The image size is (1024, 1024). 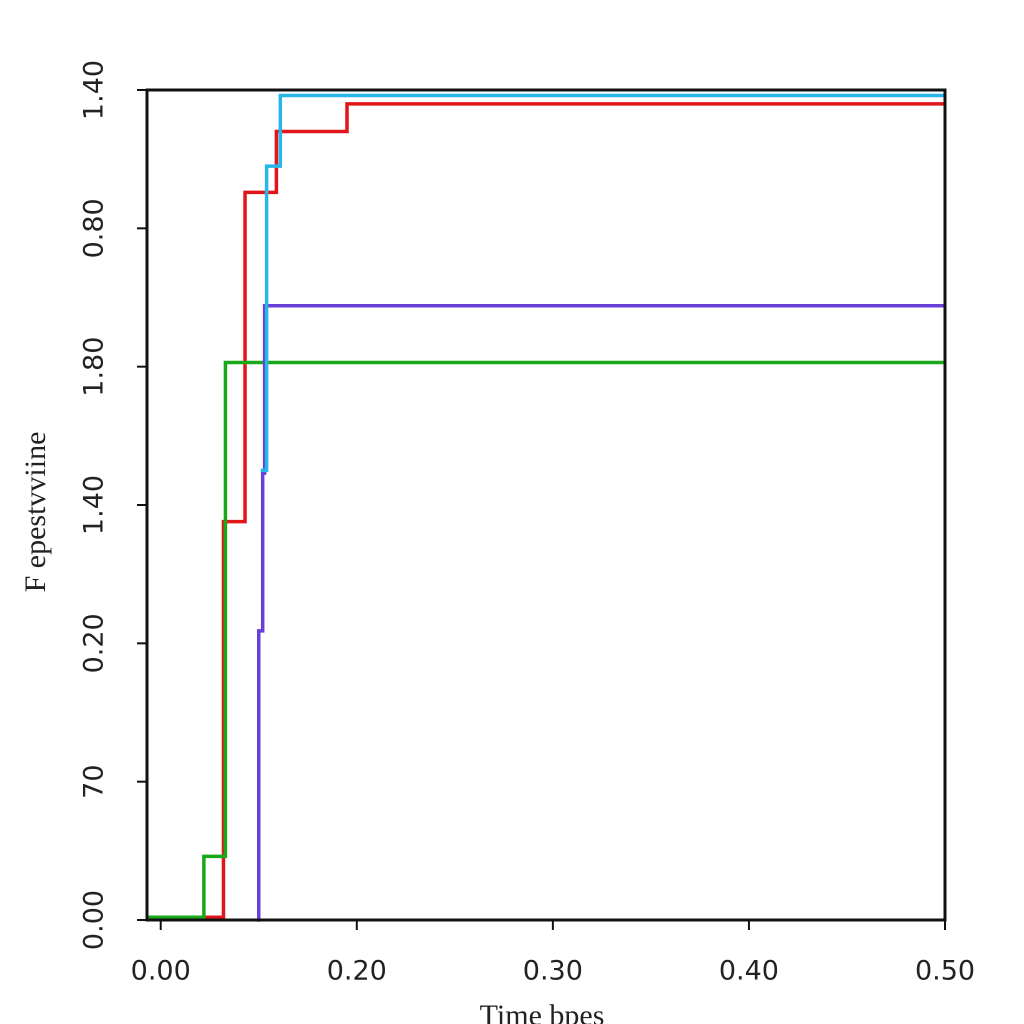 I want to click on y-tick-label: 70, so click(x=94, y=781).